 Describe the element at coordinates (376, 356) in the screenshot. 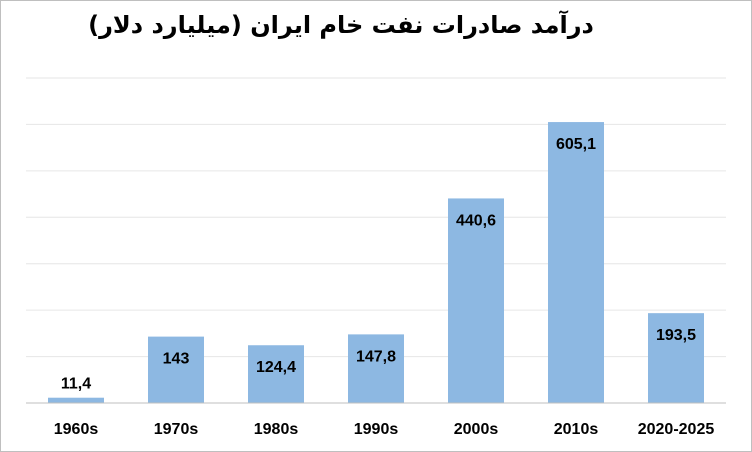

I see `data-label-1990s: 147,8` at that location.